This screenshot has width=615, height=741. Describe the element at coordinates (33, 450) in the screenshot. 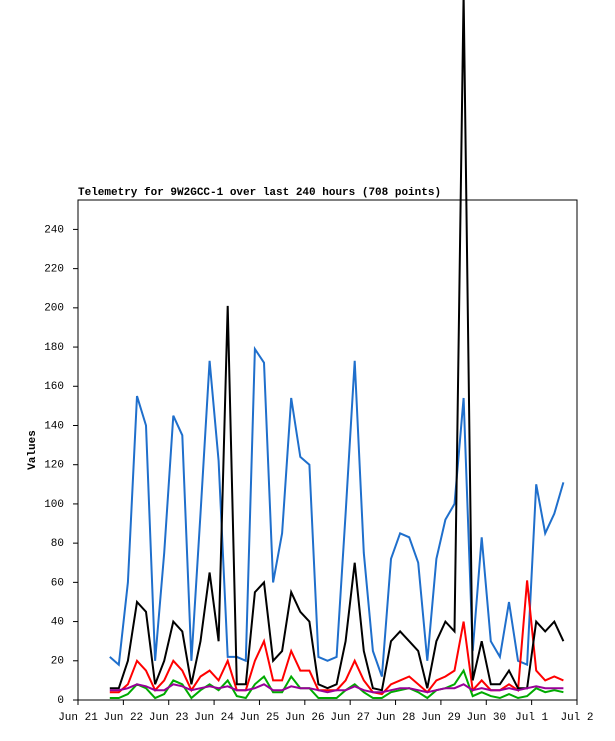

I see `y-axis-label: Values` at that location.